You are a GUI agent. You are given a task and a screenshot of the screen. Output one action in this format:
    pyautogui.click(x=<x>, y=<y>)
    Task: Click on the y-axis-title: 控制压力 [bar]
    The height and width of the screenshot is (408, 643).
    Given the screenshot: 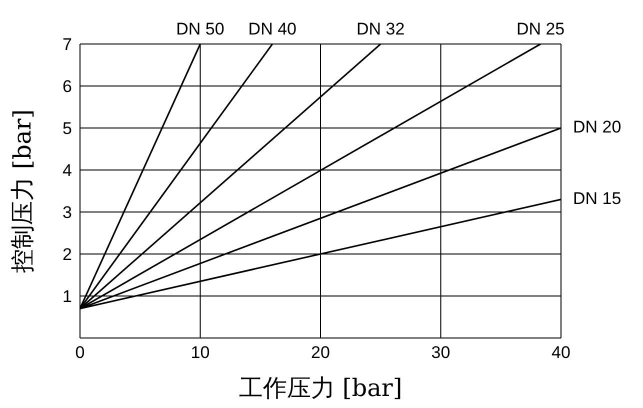 What is the action you would take?
    pyautogui.click(x=22, y=191)
    